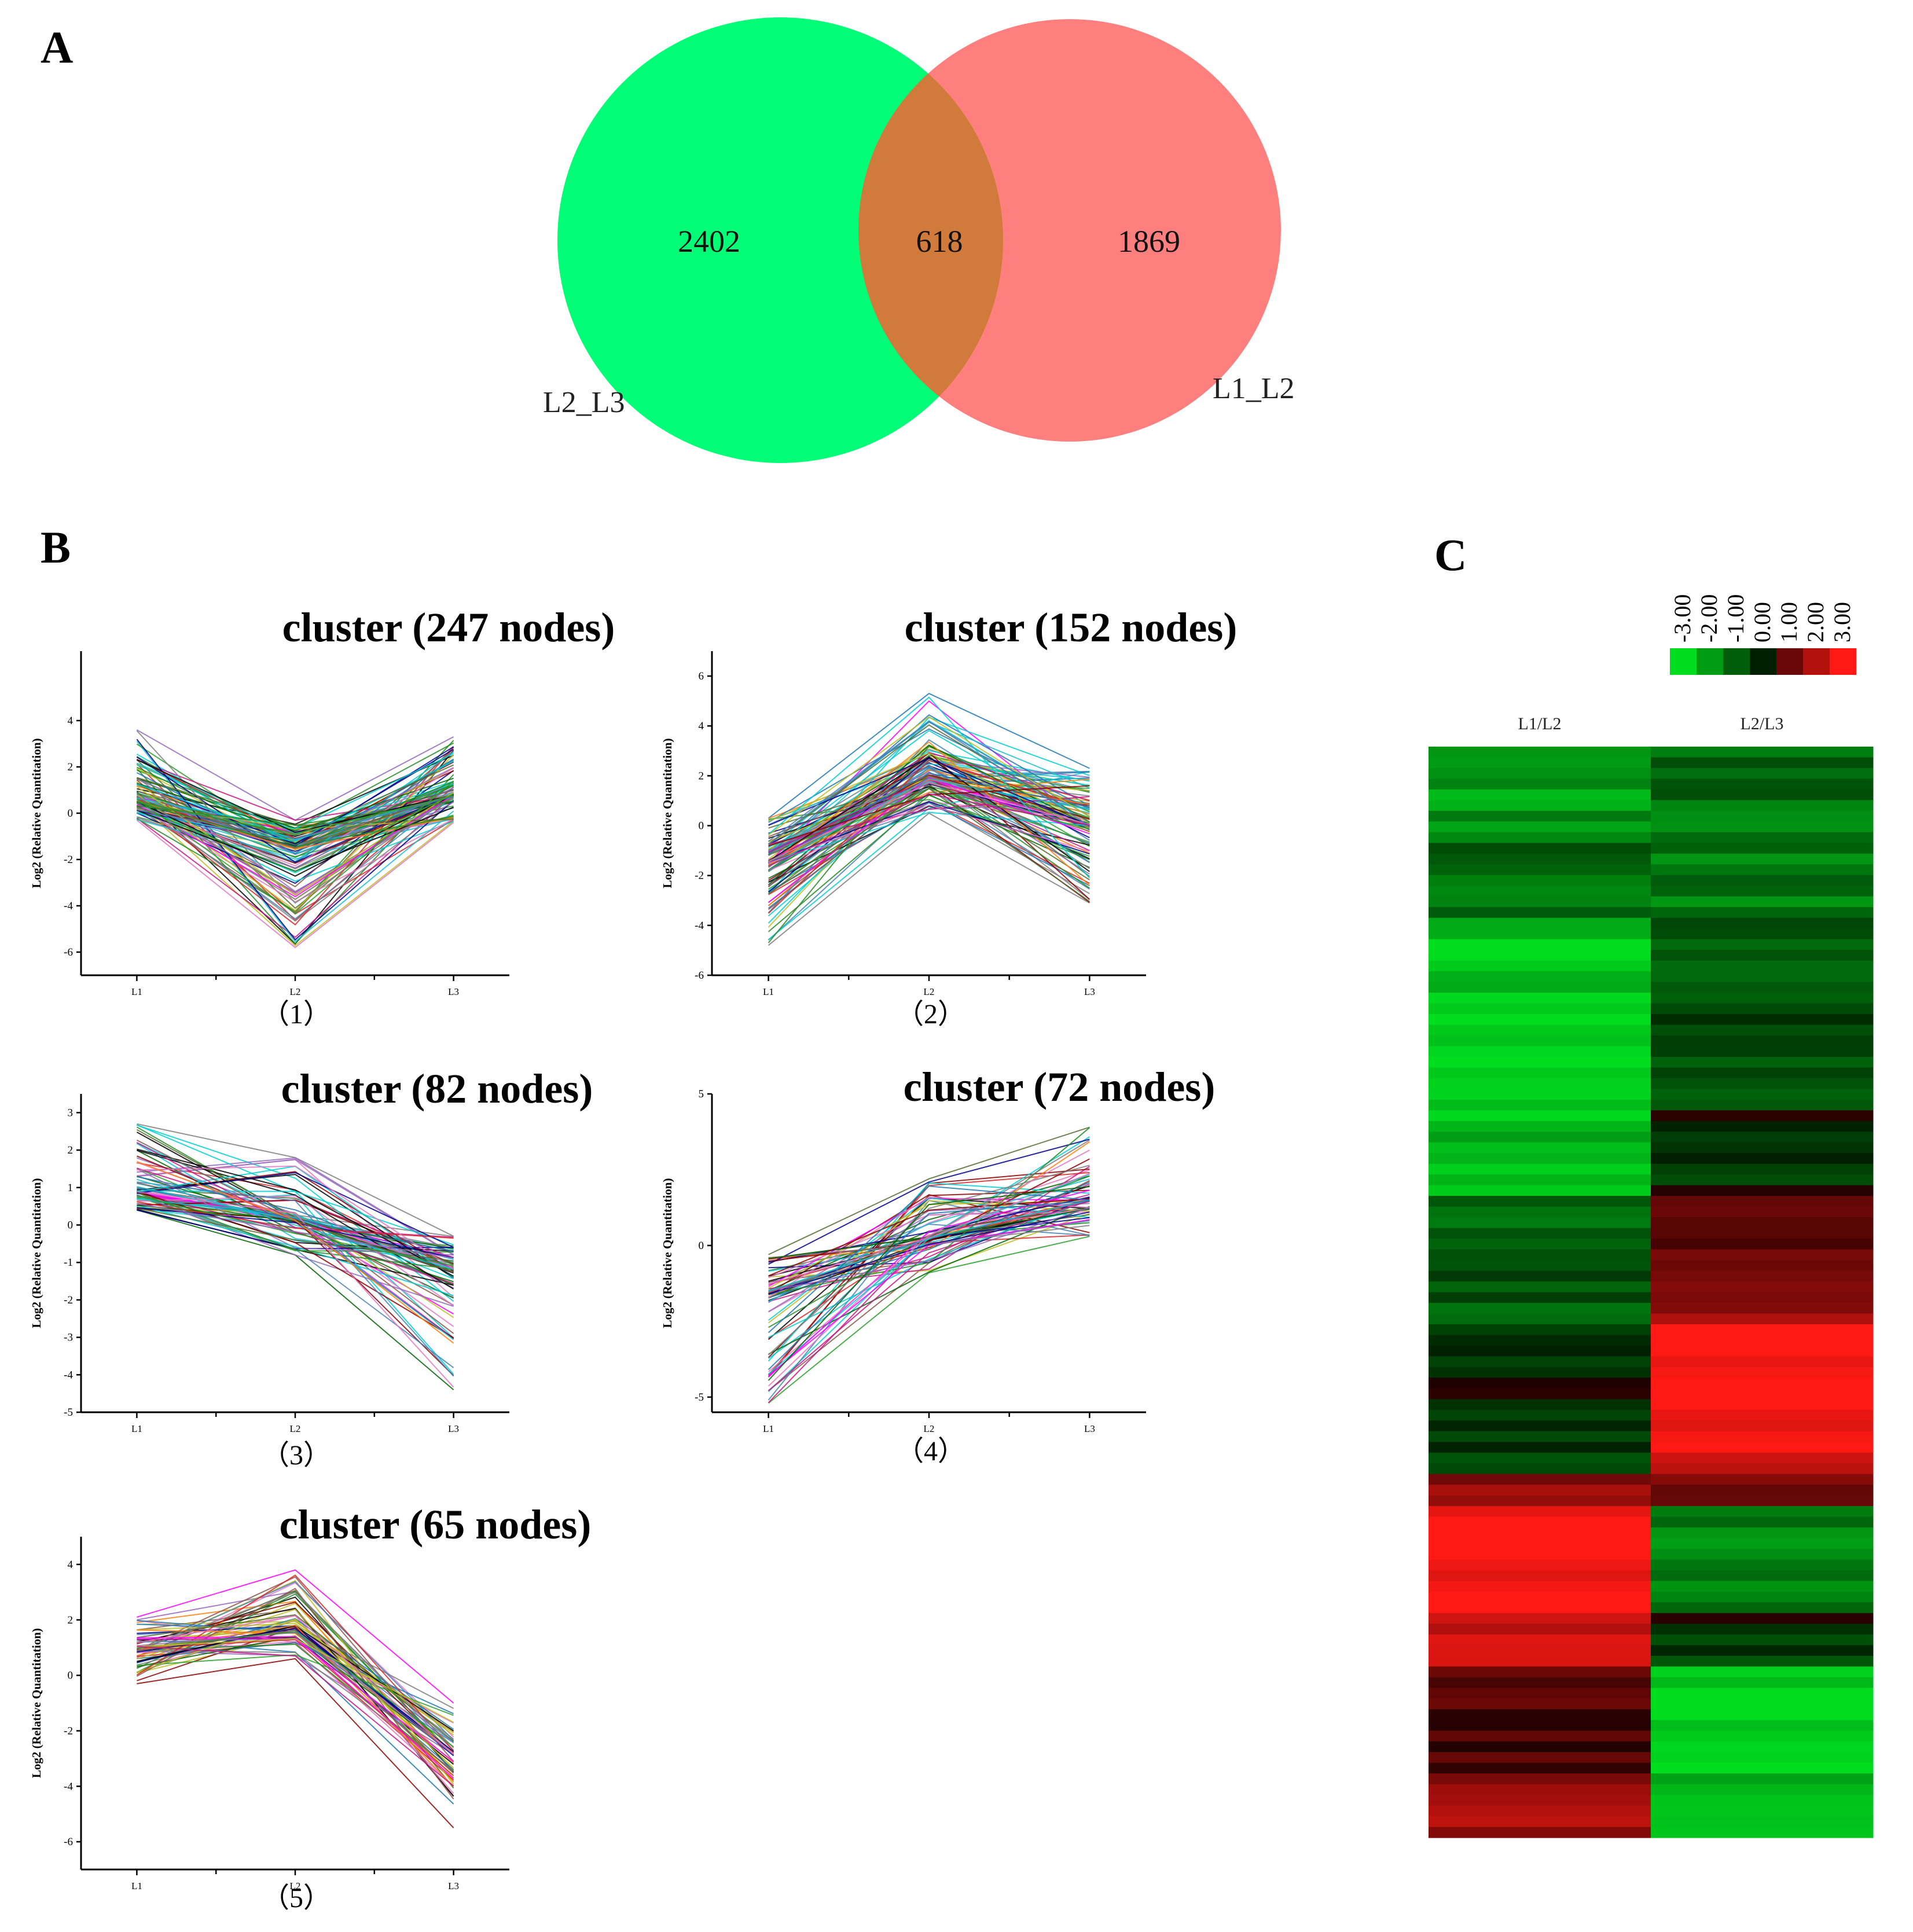 The height and width of the screenshot is (1932, 1913). Describe the element at coordinates (1651, 1292) in the screenshot. I see `heatmap-cells` at that location.